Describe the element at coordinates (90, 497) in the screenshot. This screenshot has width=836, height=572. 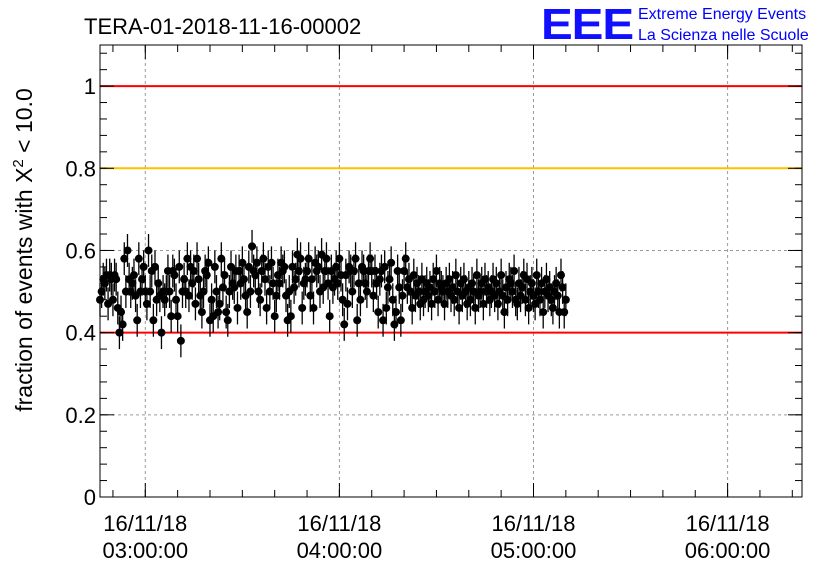
I see `y-tick-label: 0` at that location.